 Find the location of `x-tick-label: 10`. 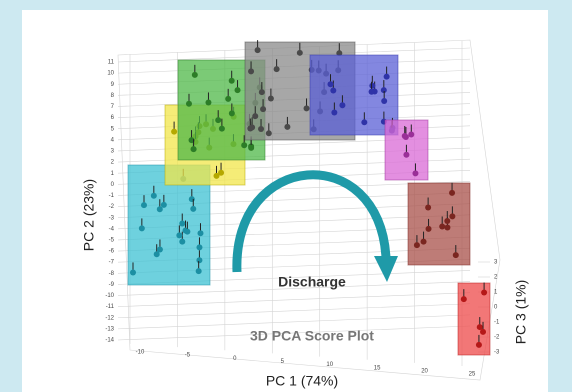

x-tick-label: 10 is located at coordinates (329, 365).